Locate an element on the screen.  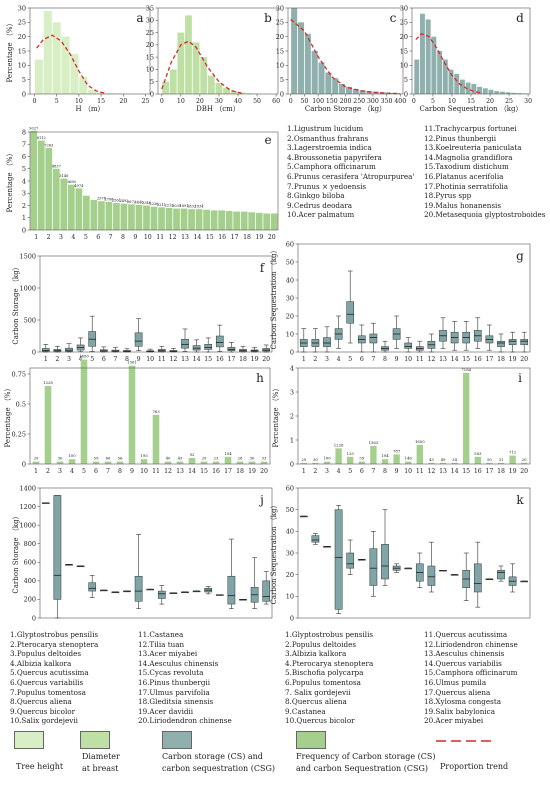
species-item: 11.Quercus acutissima is located at coordinates (466, 634).